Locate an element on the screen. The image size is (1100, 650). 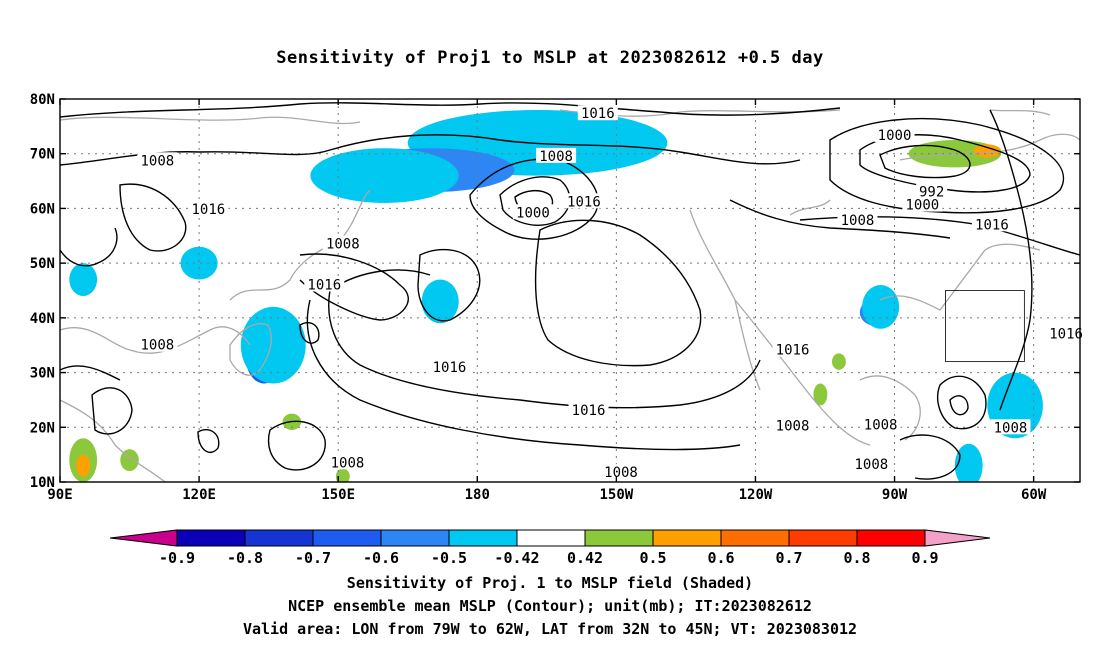
colorbar-label: -0.7 is located at coordinates (313, 558).